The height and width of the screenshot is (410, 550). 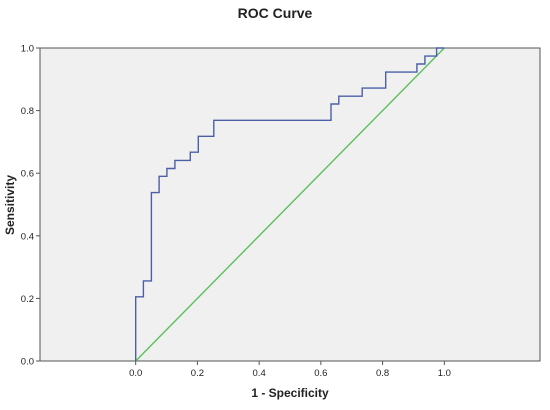 I want to click on y-tick-label: 0.4, so click(x=27, y=236).